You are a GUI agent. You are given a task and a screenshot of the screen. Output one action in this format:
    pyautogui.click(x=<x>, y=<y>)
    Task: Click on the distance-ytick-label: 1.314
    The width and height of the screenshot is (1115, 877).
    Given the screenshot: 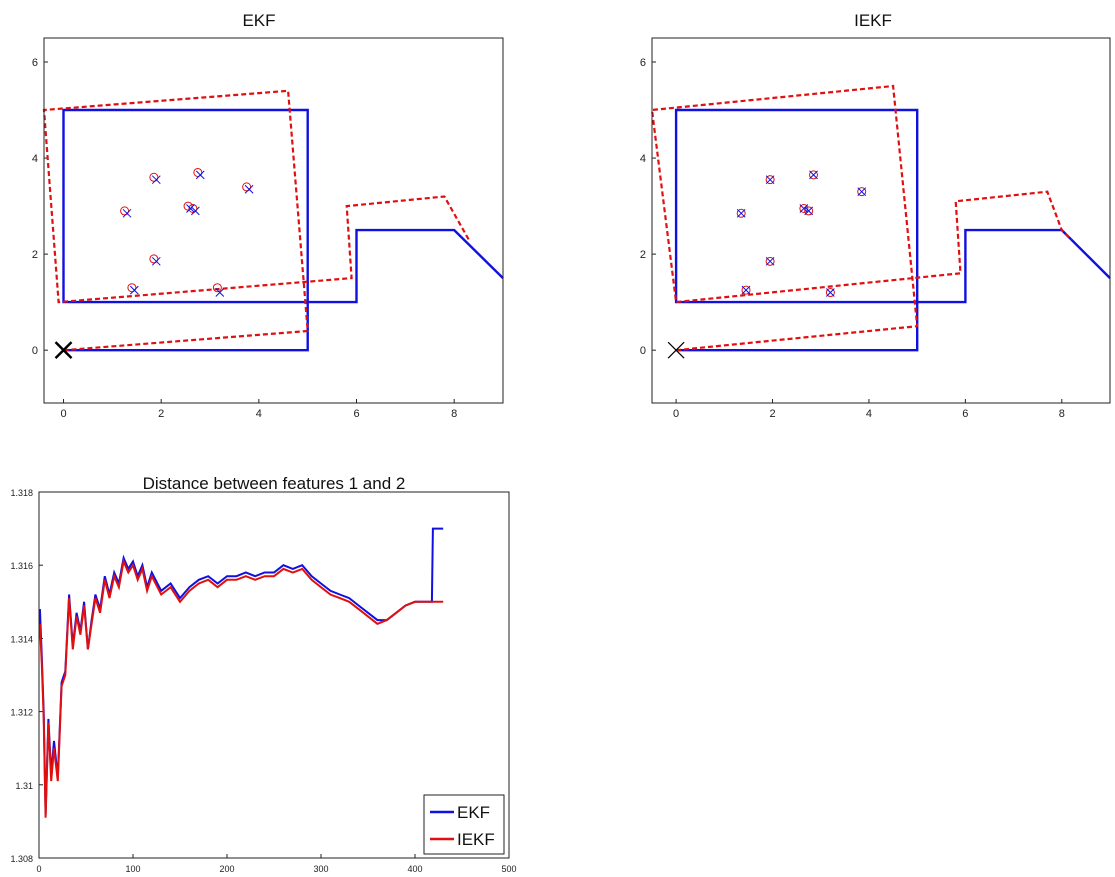 What is the action you would take?
    pyautogui.click(x=21, y=639)
    